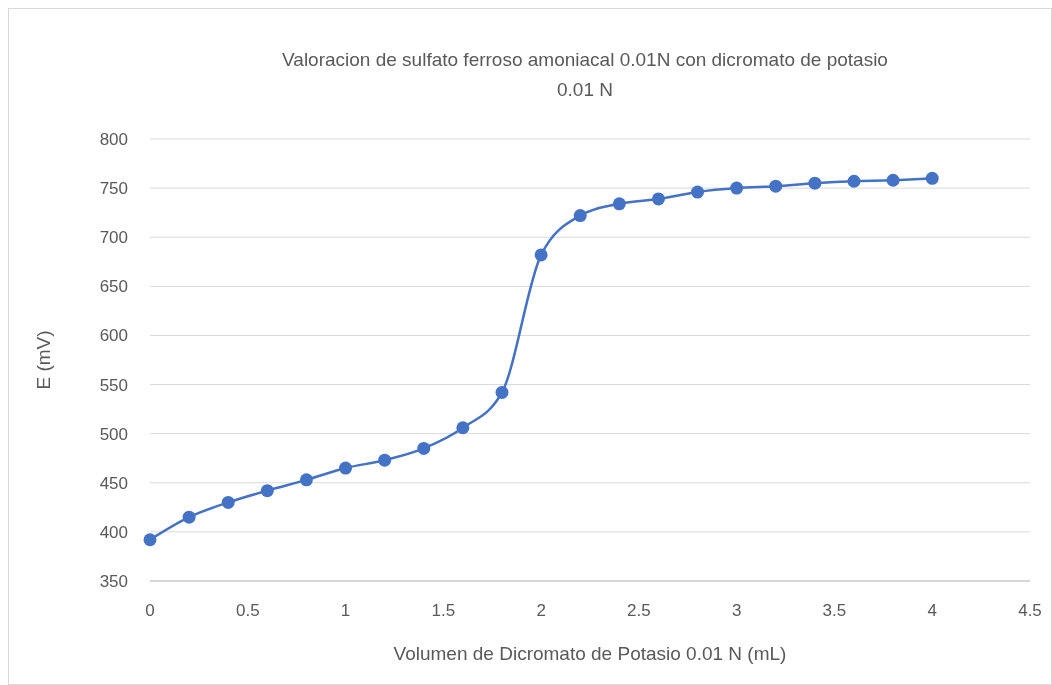  What do you see at coordinates (1030, 610) in the screenshot?
I see `x-tick-label: 4.5` at bounding box center [1030, 610].